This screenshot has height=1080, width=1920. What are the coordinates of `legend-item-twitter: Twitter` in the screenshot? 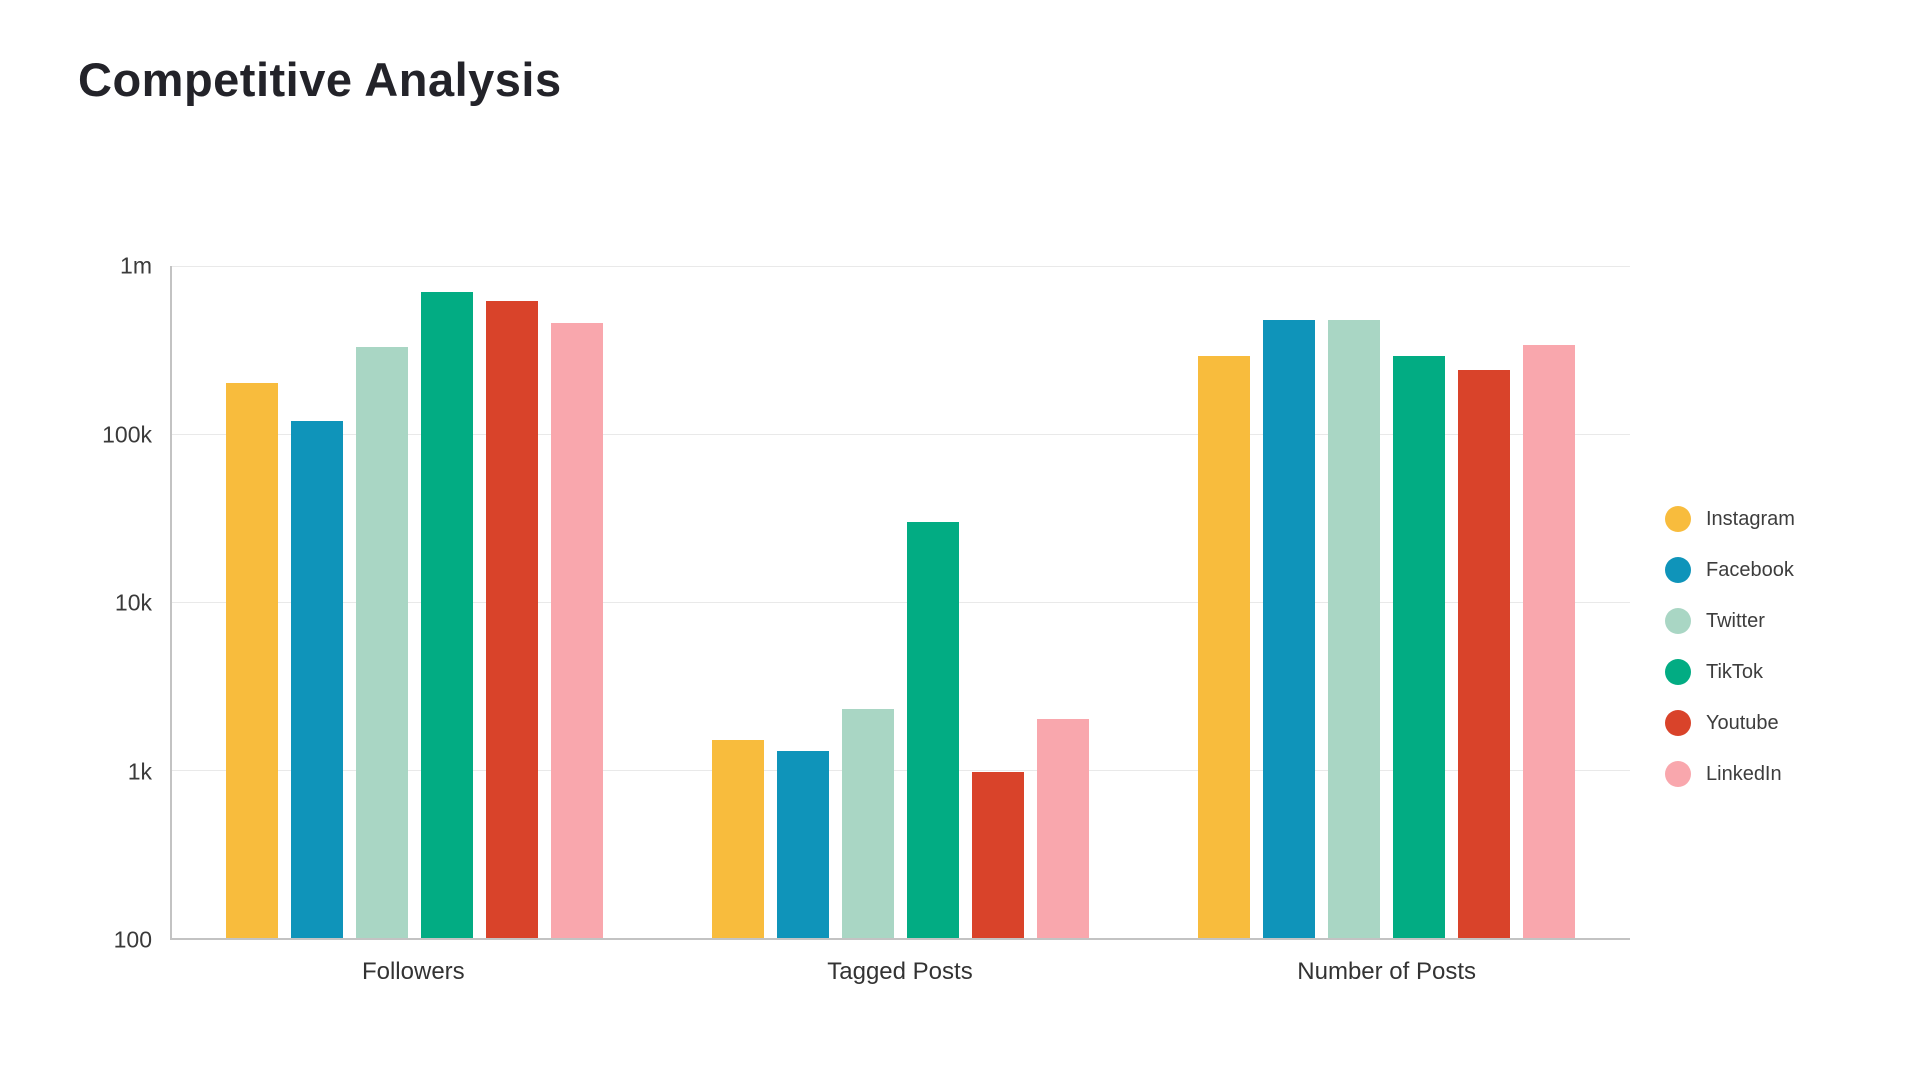 It's located at (1730, 621).